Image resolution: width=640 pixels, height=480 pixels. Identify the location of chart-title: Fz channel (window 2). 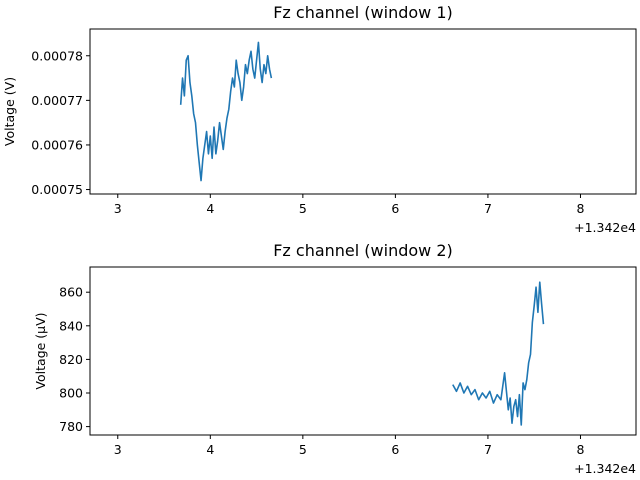
(363, 250).